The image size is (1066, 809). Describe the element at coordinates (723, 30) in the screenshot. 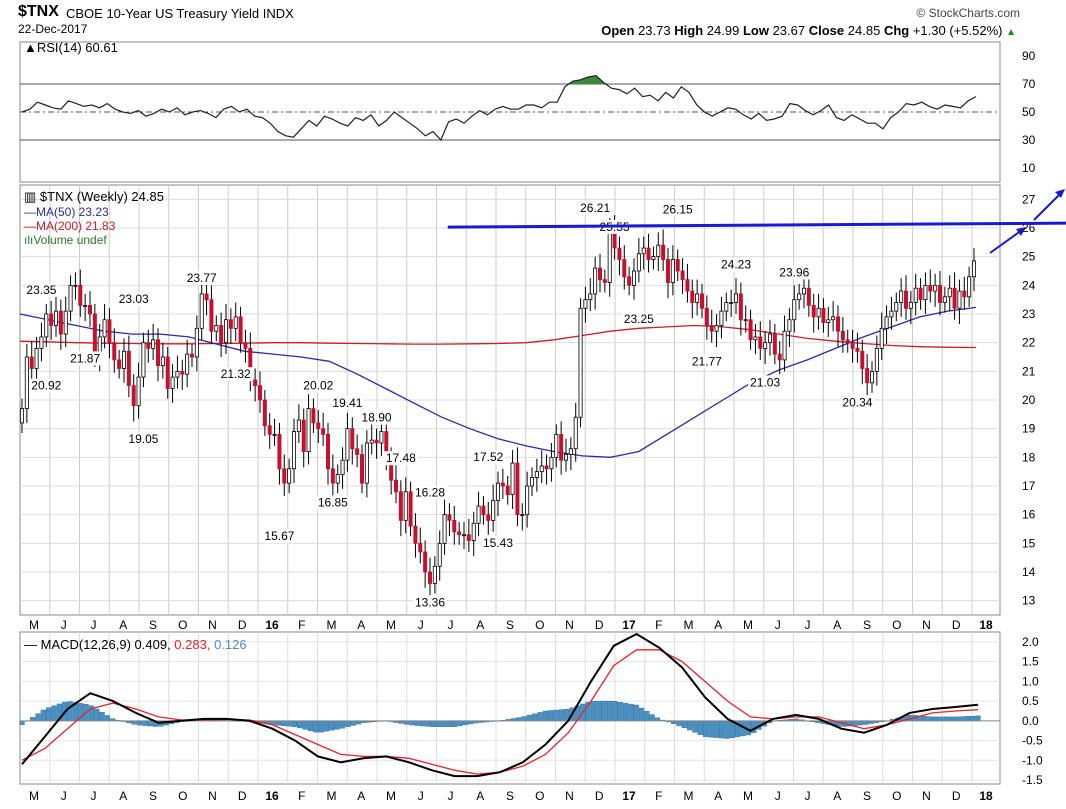

I see `high-value: 24.99` at that location.